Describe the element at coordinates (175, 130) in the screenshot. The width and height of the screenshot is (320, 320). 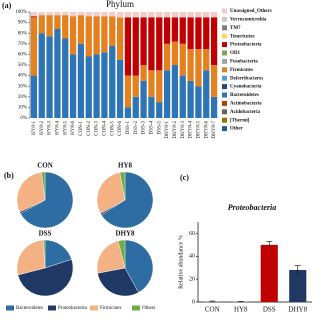
I see `x-tick-label: DHY8-2` at that location.